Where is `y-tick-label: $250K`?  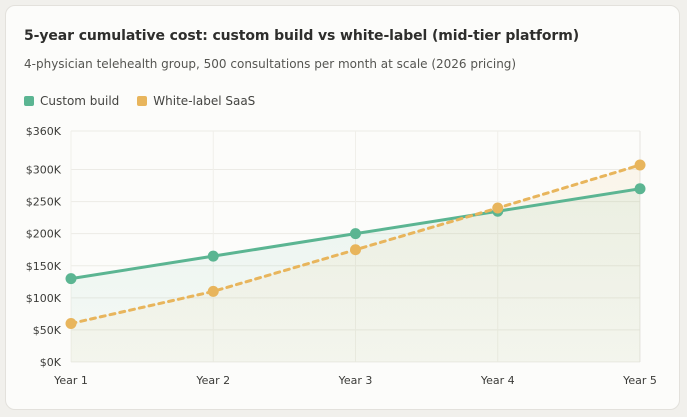 y-tick-label: $250K is located at coordinates (44, 202).